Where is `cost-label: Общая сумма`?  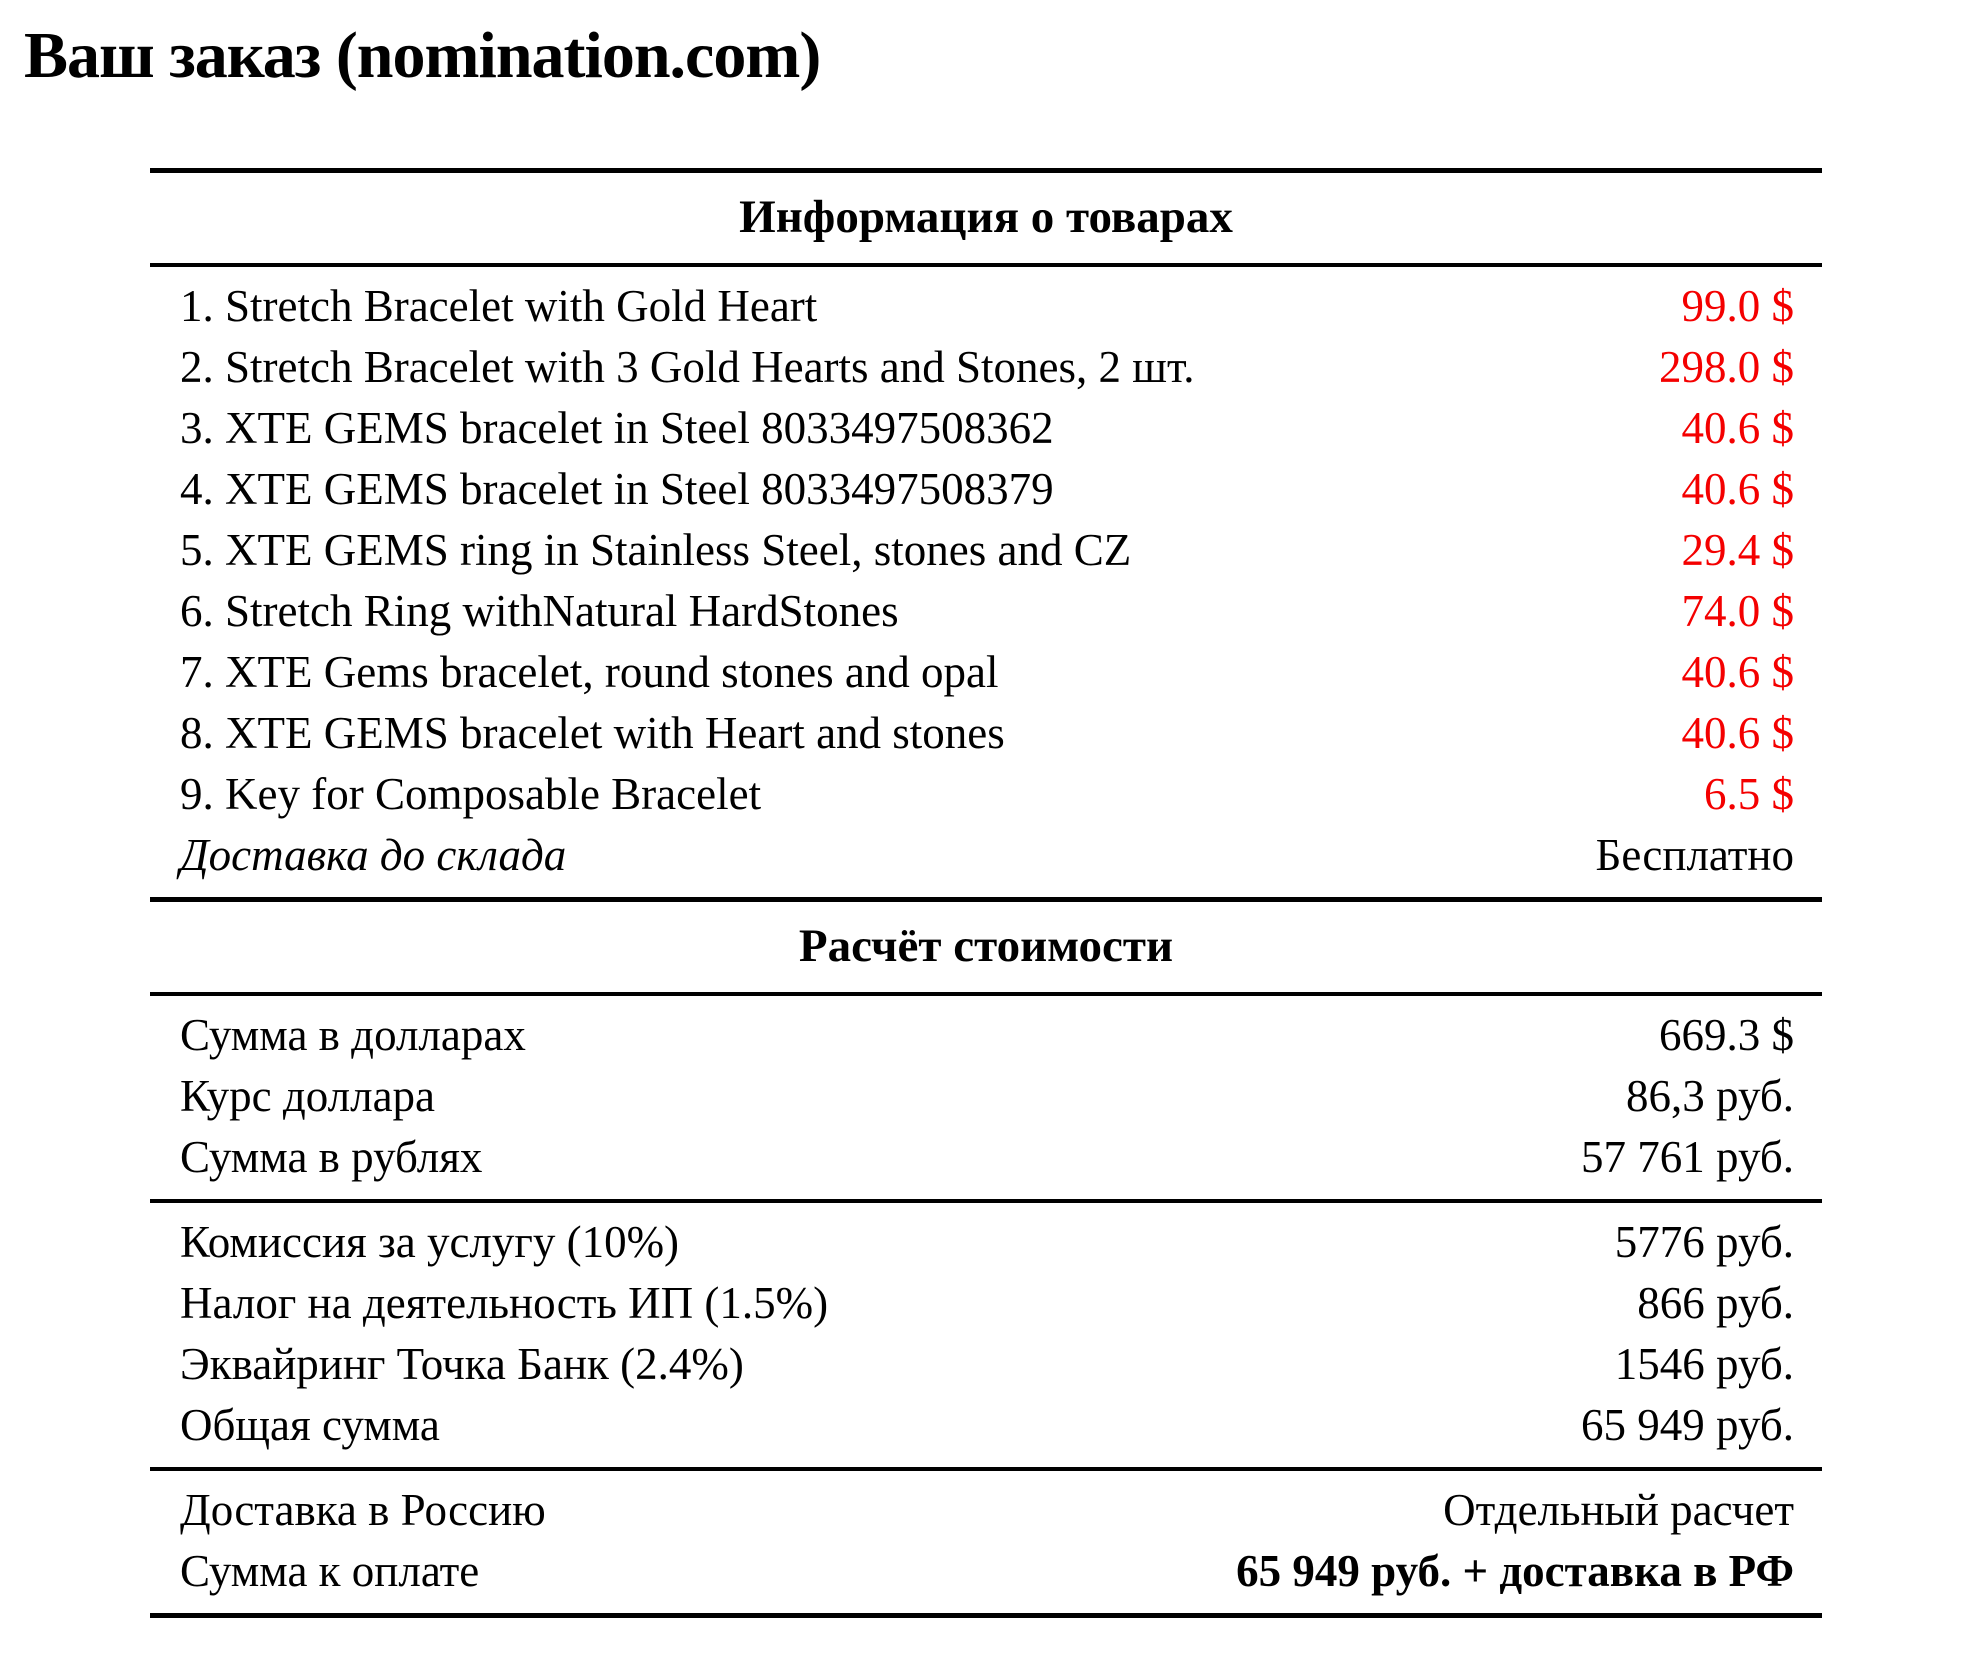 cost-label: Общая сумма is located at coordinates (310, 1425).